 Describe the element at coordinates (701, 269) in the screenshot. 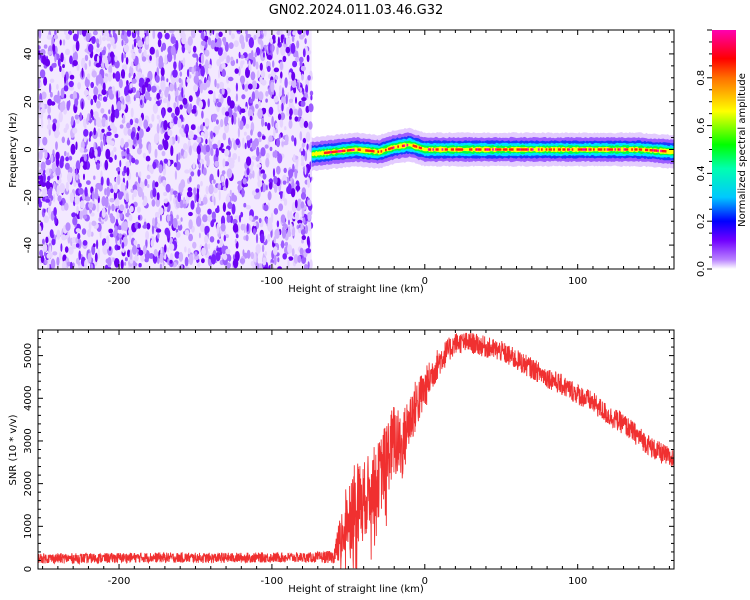

I see `colorbar-tick-label: 0.0` at that location.